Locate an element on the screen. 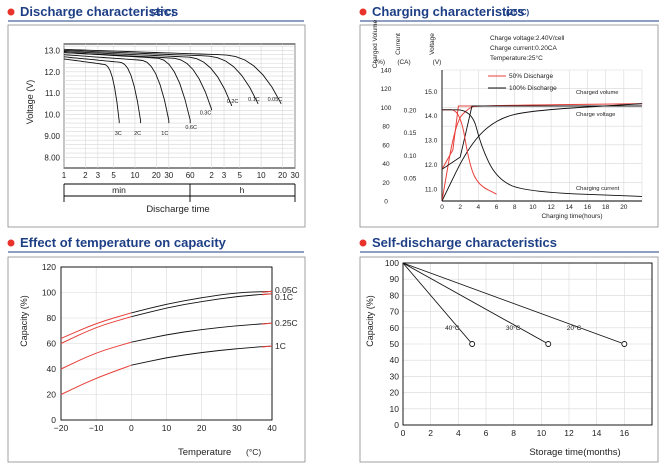  self-discharge-label-30°C: 30°C is located at coordinates (513, 328).